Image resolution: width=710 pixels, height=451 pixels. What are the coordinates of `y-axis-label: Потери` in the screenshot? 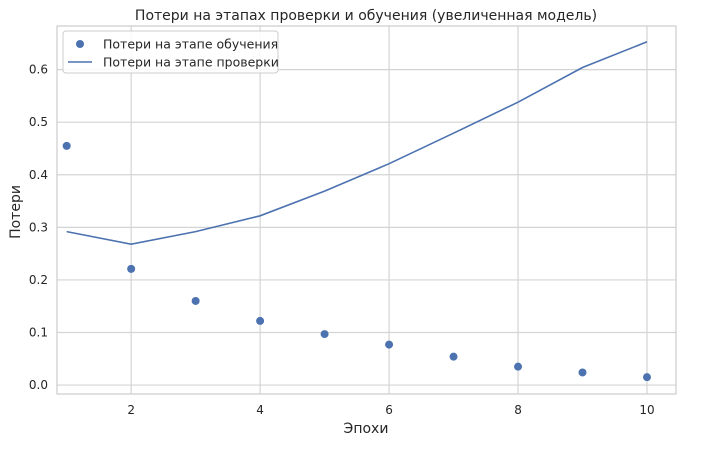 It's located at (16, 212).